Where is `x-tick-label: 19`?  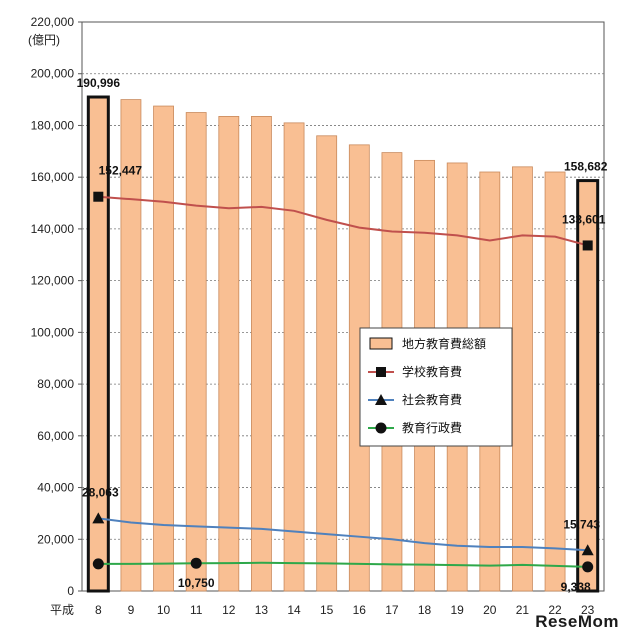
x-tick-label: 19 is located at coordinates (458, 610).